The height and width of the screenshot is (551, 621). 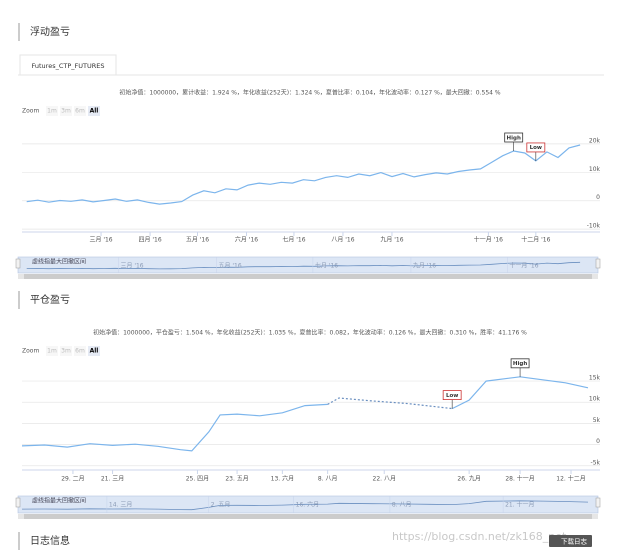 I want to click on x-tick-label: 七月 '16, so click(x=293, y=240).